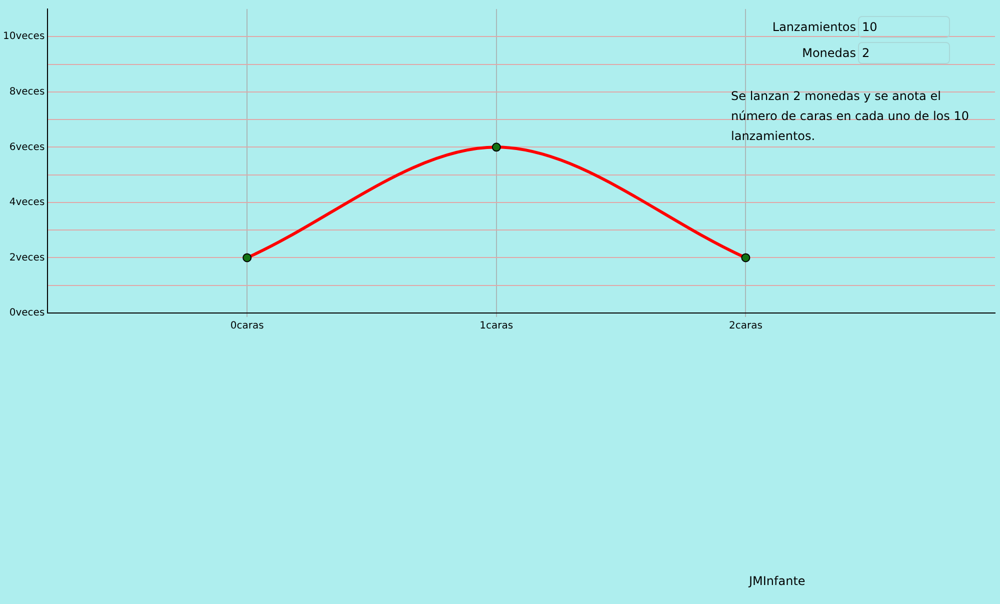 The height and width of the screenshot is (604, 1000). What do you see at coordinates (904, 27) in the screenshot?
I see `text-field: 10` at bounding box center [904, 27].